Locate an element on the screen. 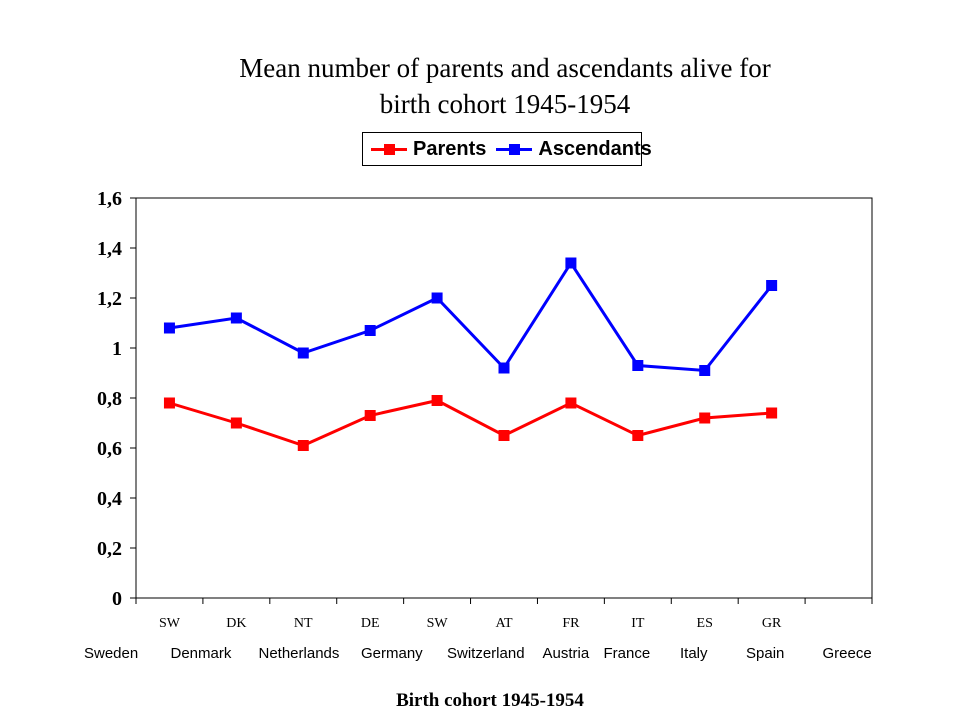 This screenshot has height=720, width=960. legend-label-parents: Parents is located at coordinates (450, 148).